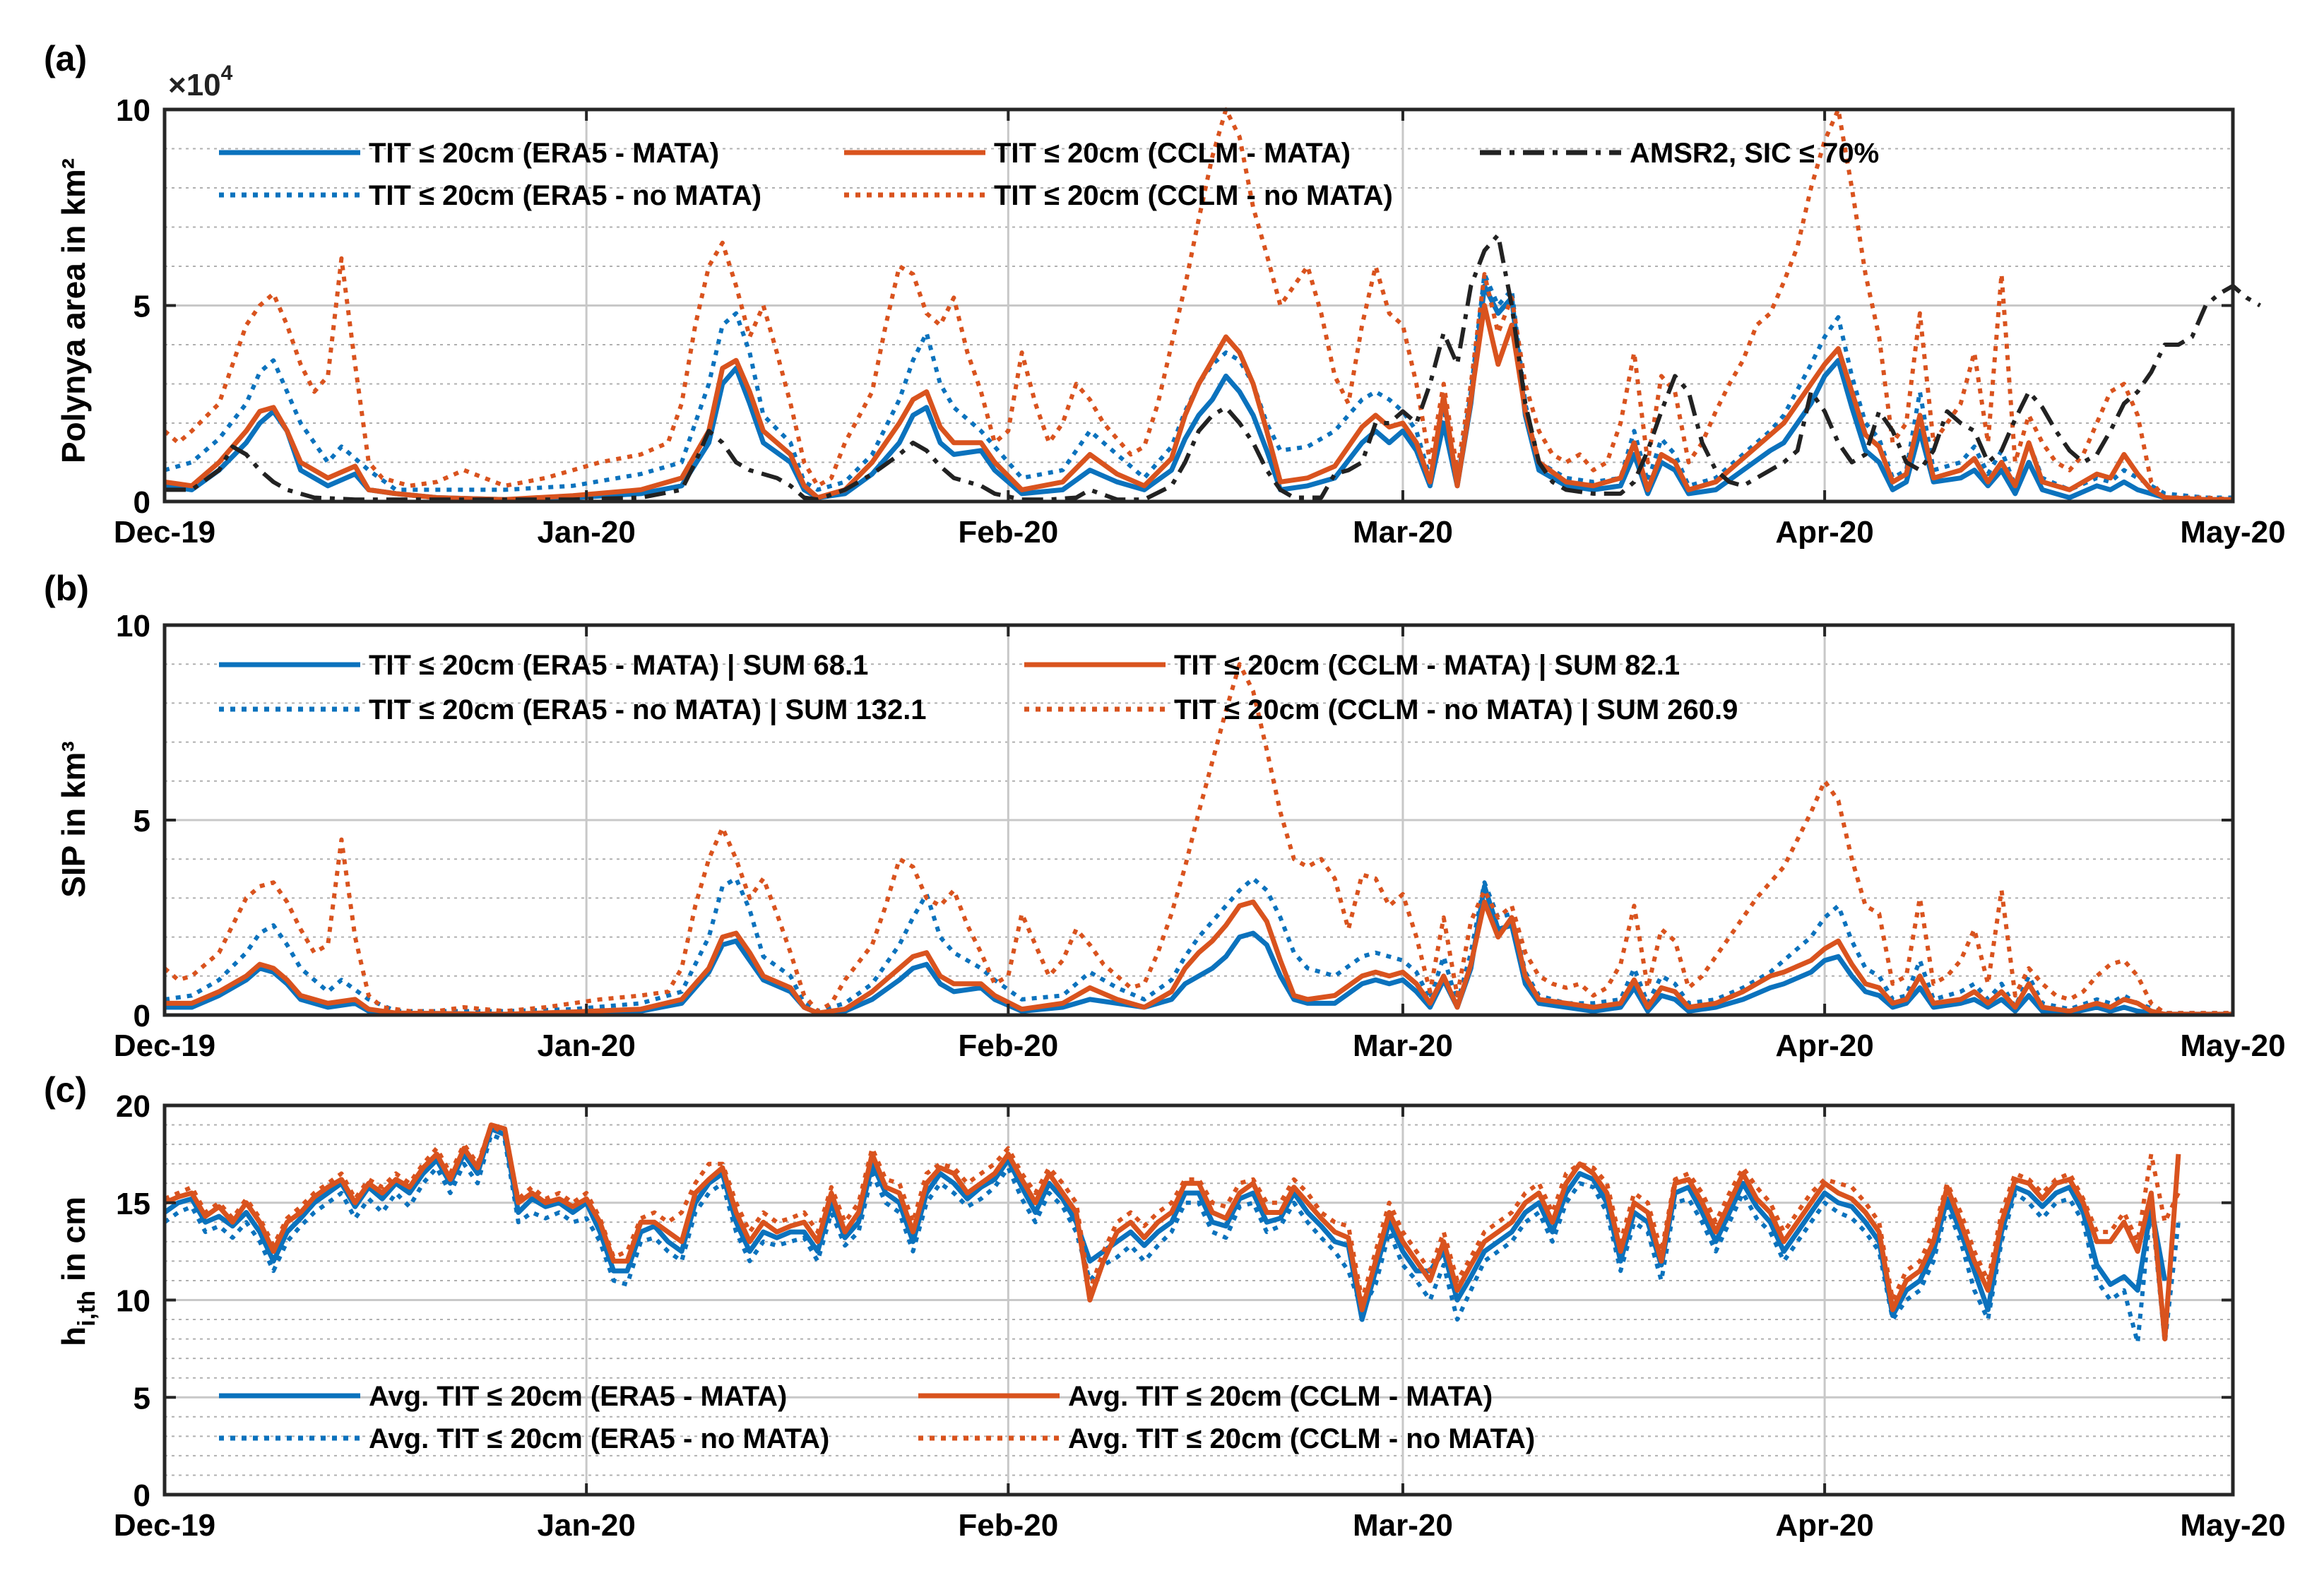  Describe the element at coordinates (74, 1244) in the screenshot. I see `panel-c-ylabel-suffix: in cm` at that location.